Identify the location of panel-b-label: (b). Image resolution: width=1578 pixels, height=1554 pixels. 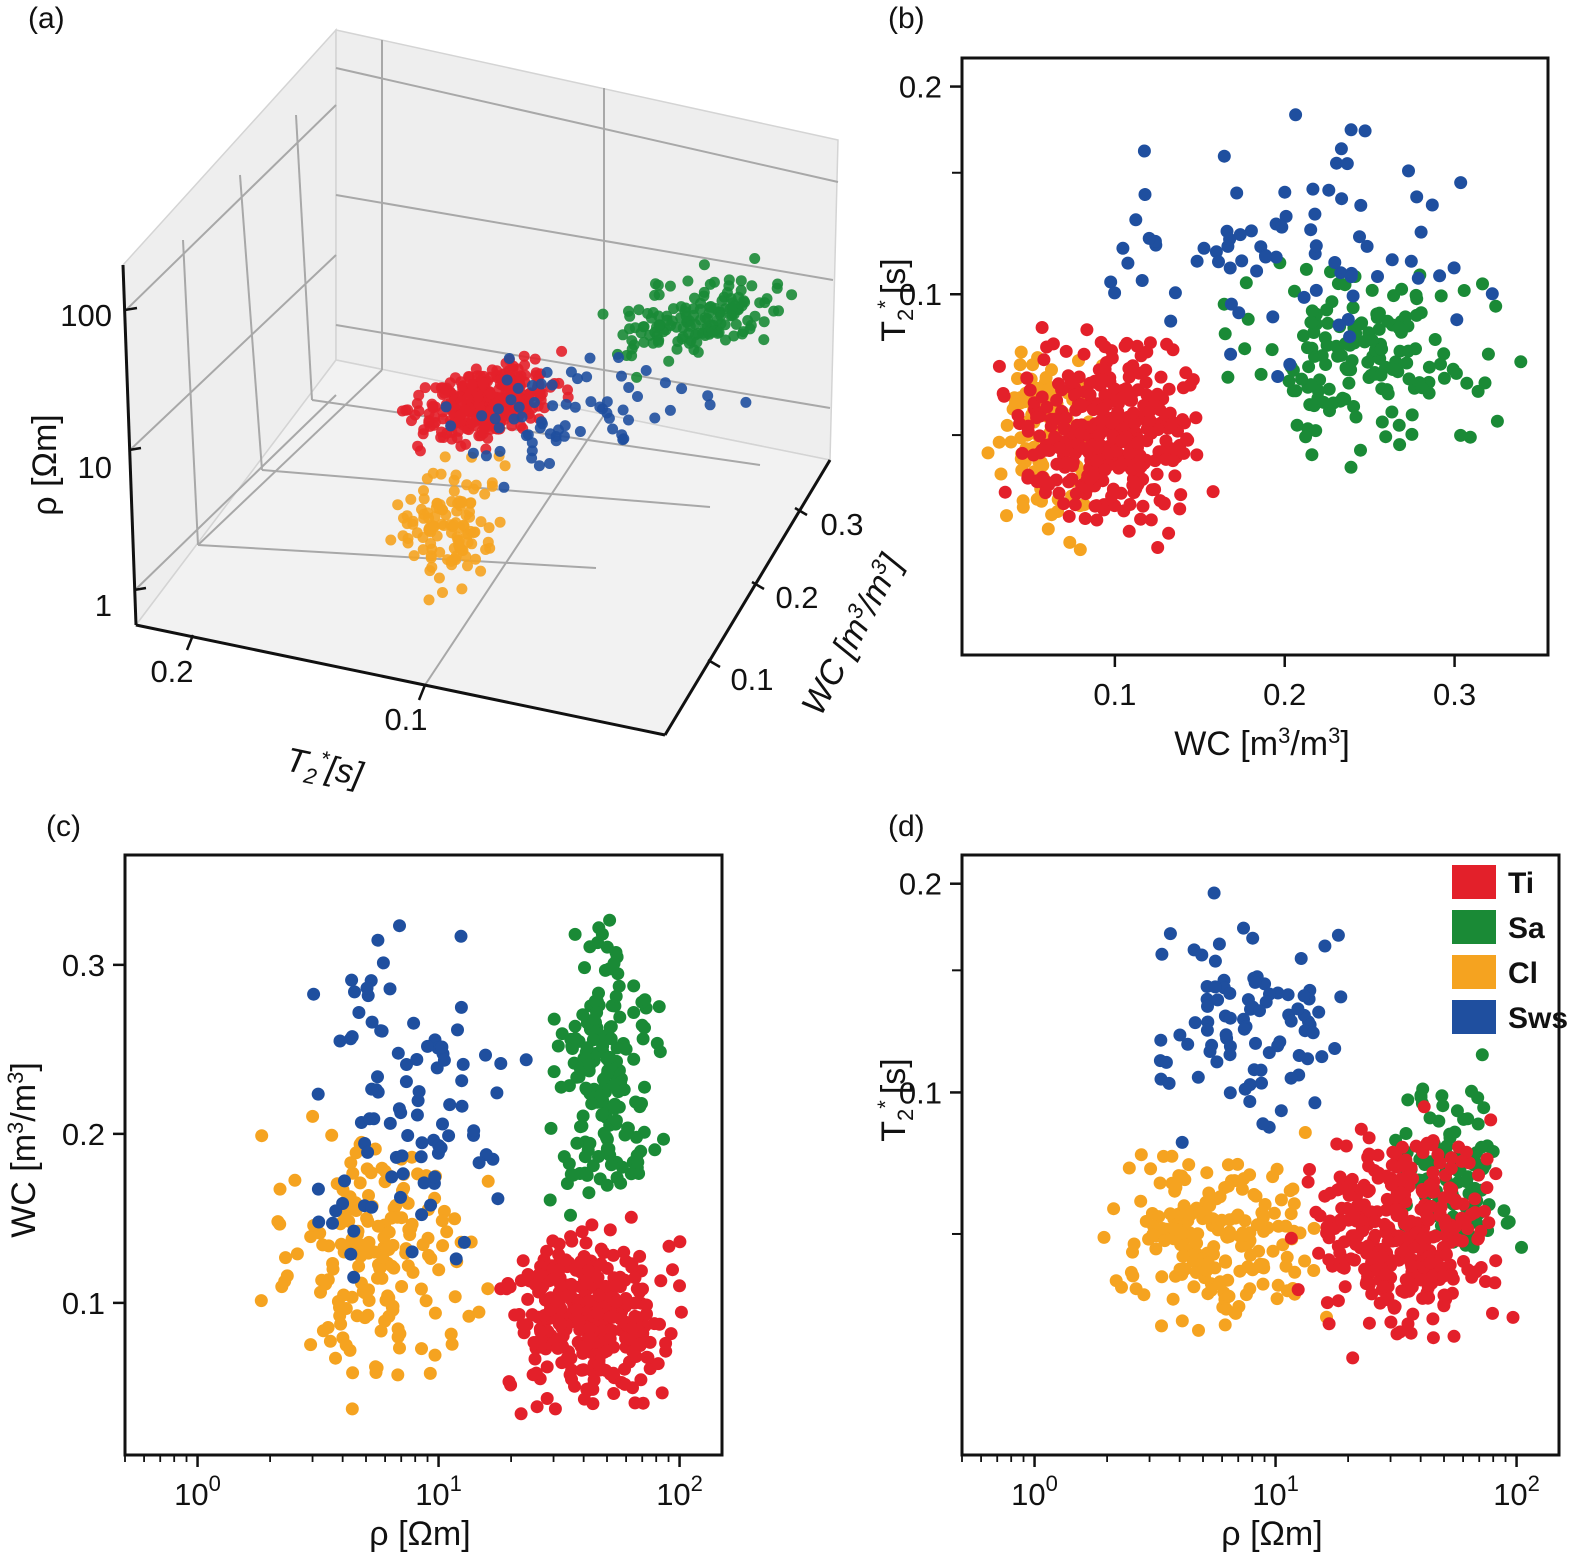
(906, 18).